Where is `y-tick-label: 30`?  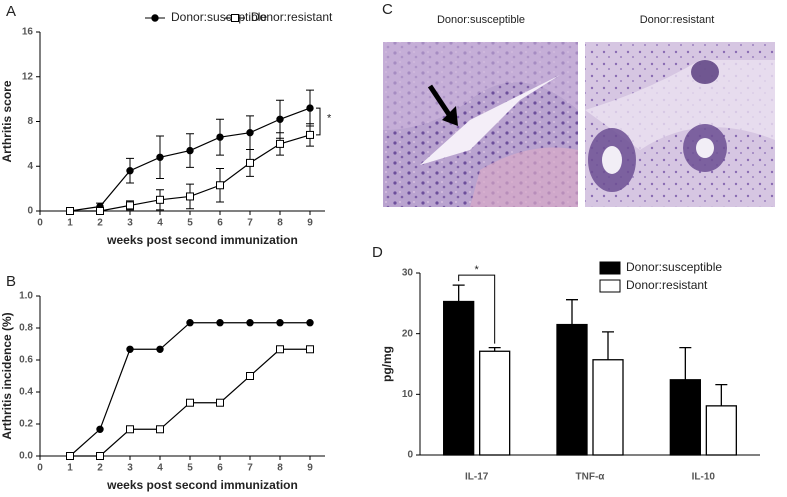 y-tick-label: 30 is located at coordinates (408, 273).